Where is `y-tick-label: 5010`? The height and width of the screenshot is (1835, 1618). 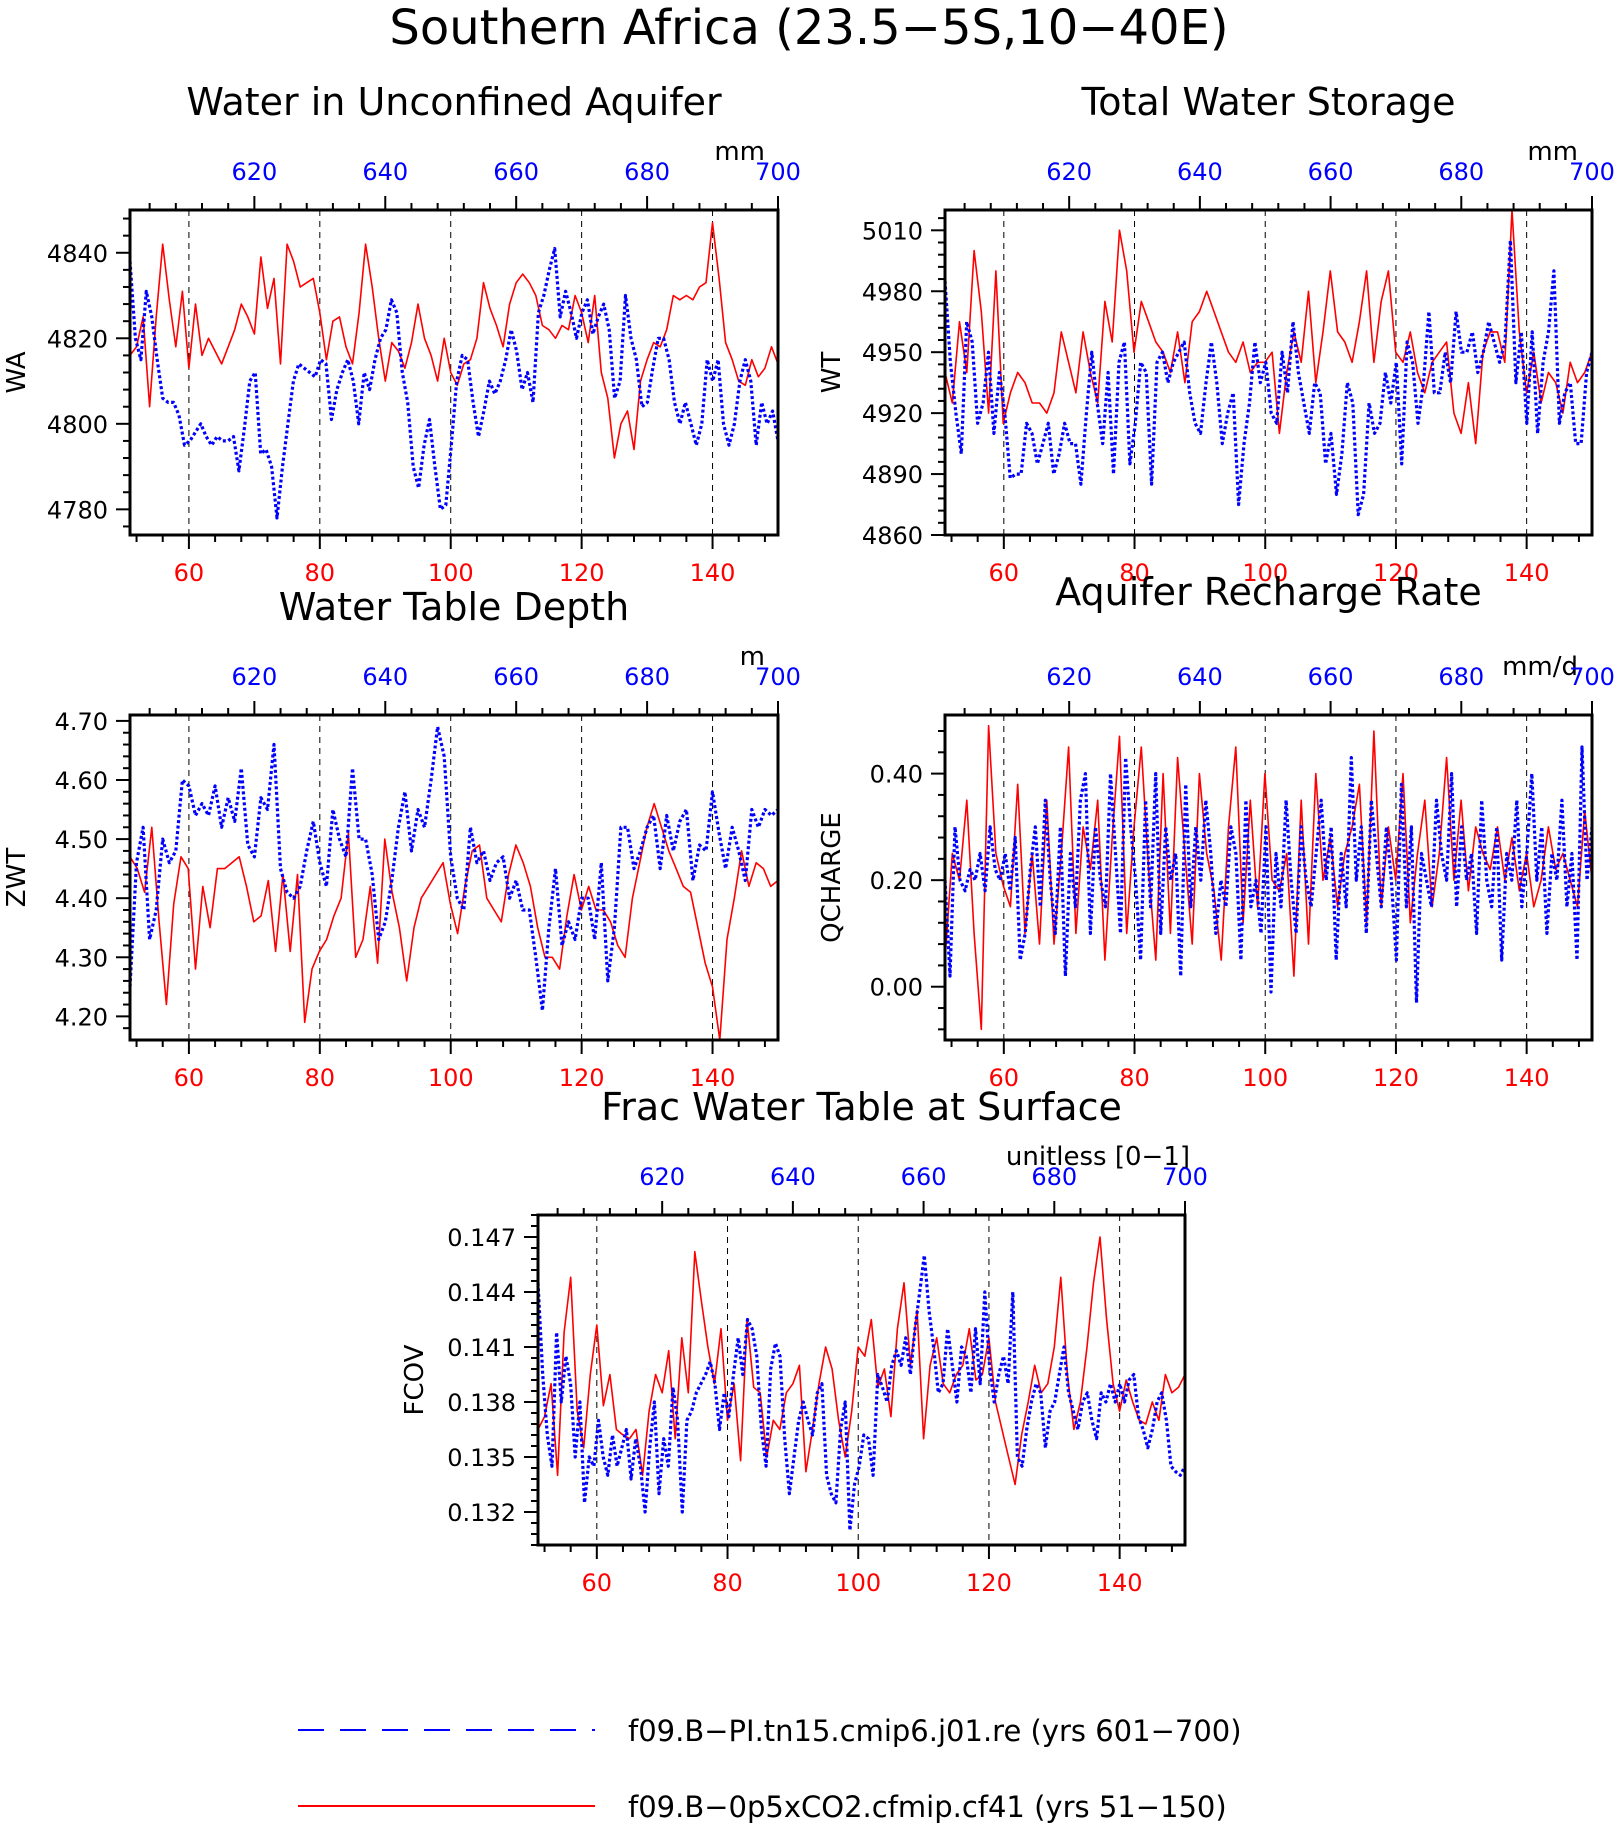
y-tick-label: 5010 is located at coordinates (892, 231).